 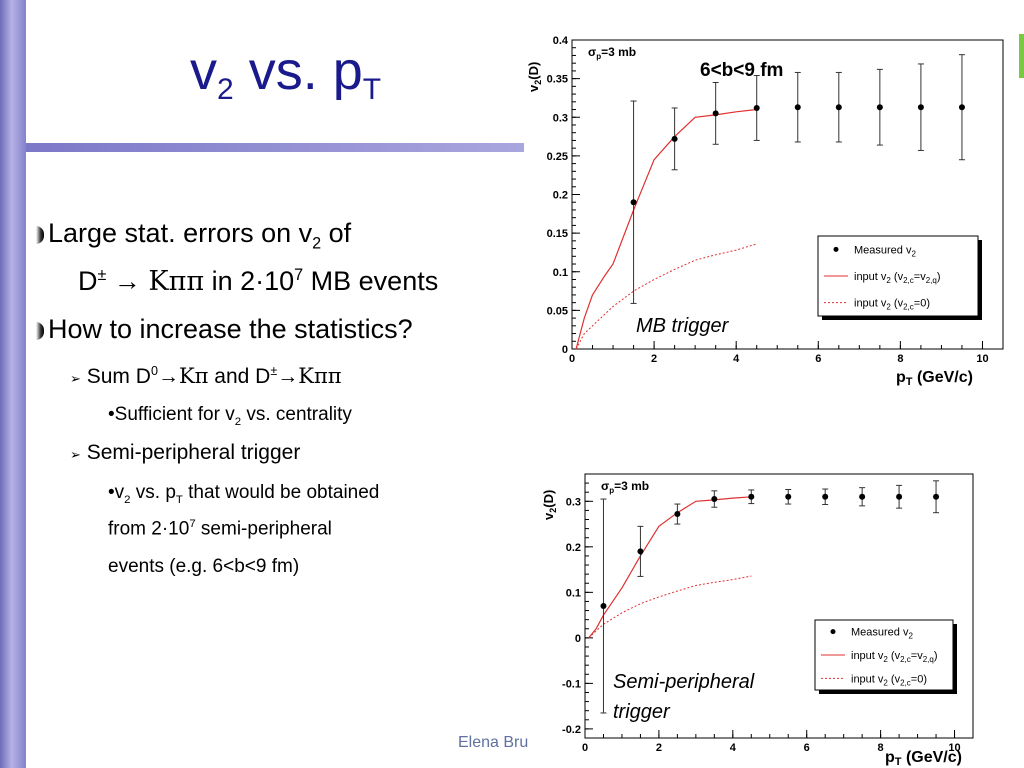 I want to click on chart-annotation: MB trigger, so click(x=683, y=326).